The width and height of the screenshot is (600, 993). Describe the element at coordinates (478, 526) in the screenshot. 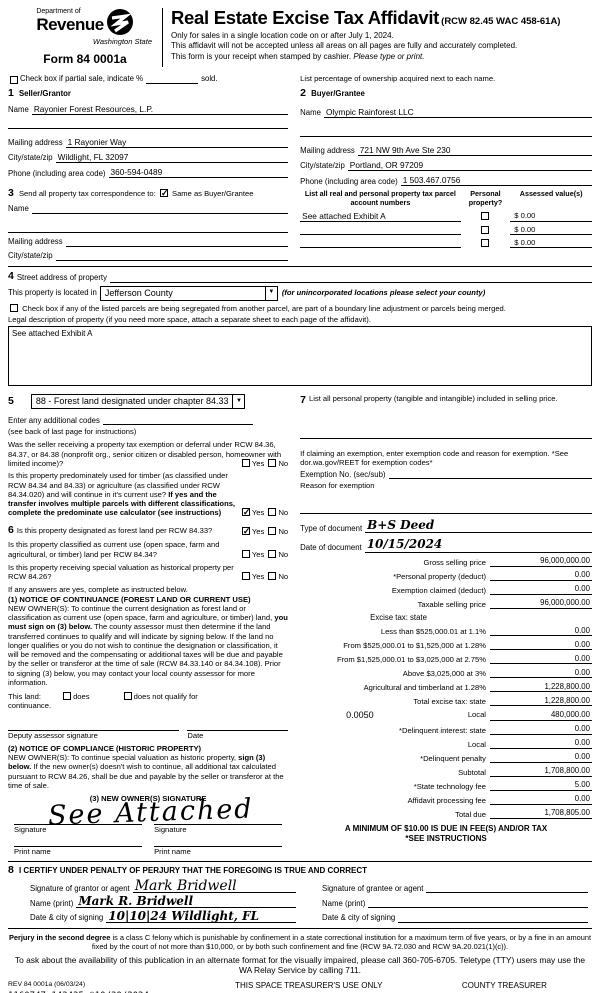

I see `type-of-document-field: B+S Deed` at that location.